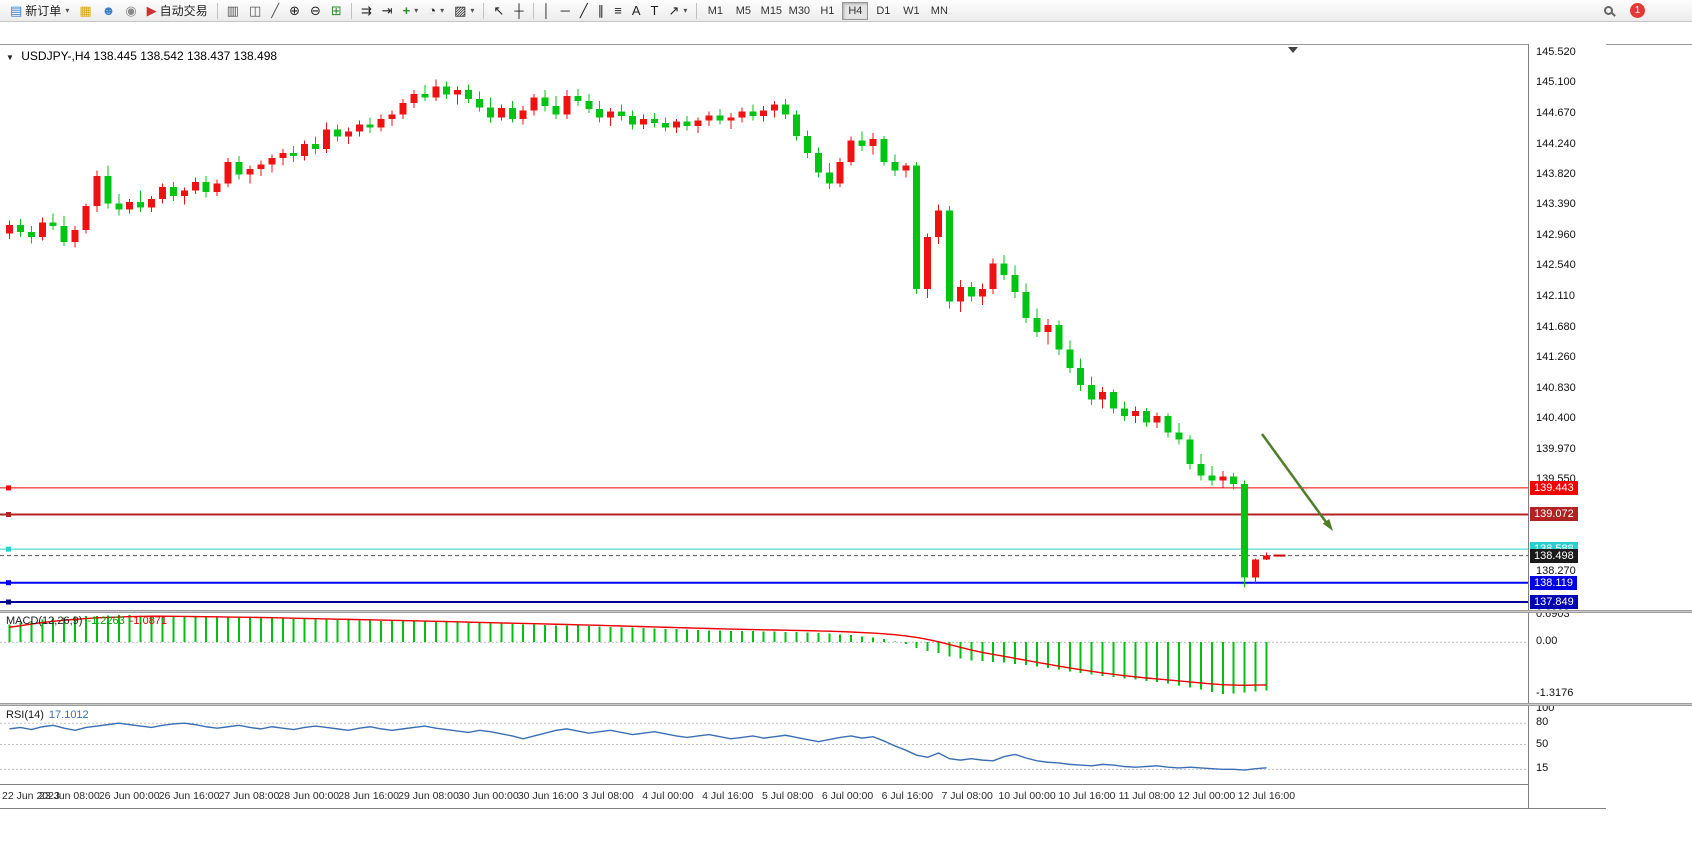  What do you see at coordinates (1556, 326) in the screenshot?
I see `price-tick: 141.680` at bounding box center [1556, 326].